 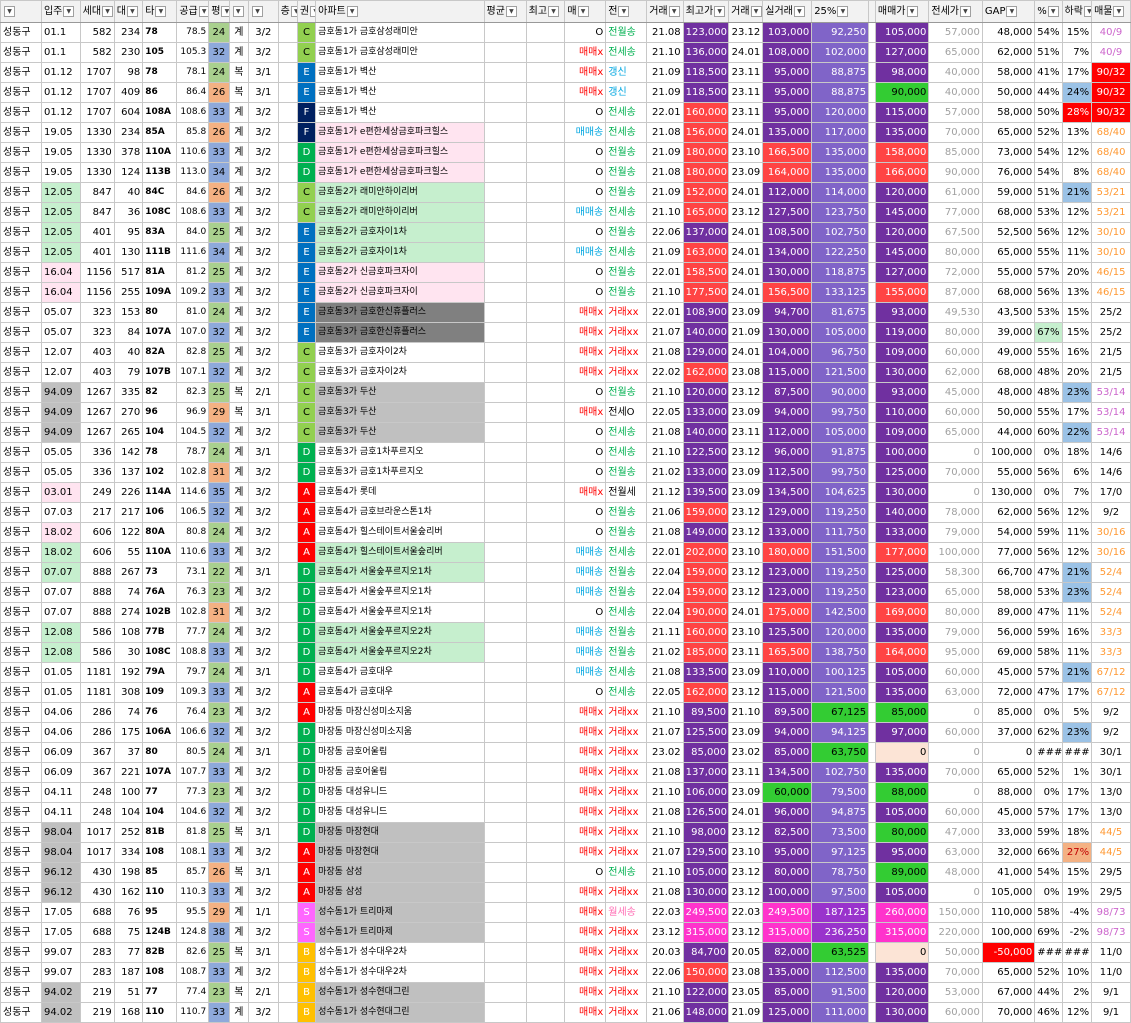 I want to click on cell: 81.0, so click(x=193, y=312).